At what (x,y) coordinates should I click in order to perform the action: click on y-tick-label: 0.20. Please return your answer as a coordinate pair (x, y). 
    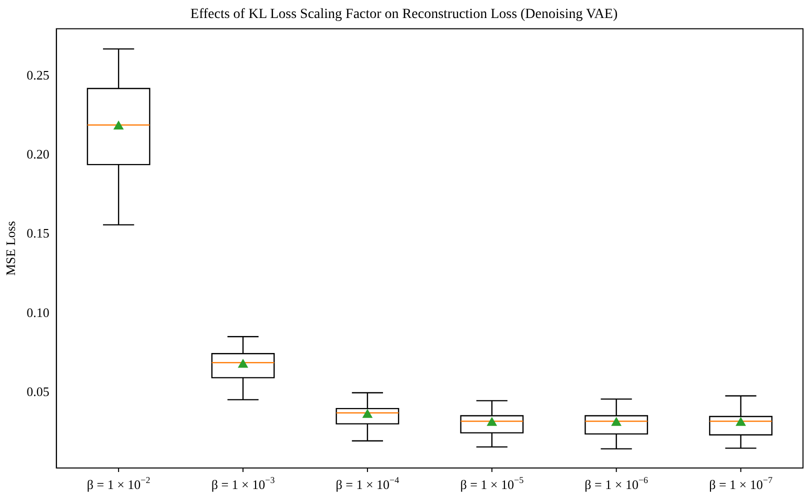
    Looking at the image, I should click on (38, 154).